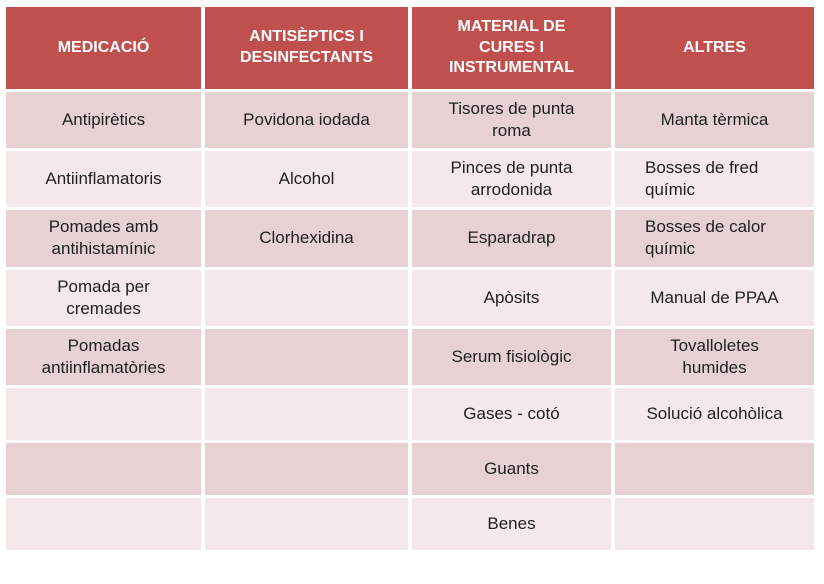  Describe the element at coordinates (511, 356) in the screenshot. I see `table-cell: Serum fisiològic` at that location.